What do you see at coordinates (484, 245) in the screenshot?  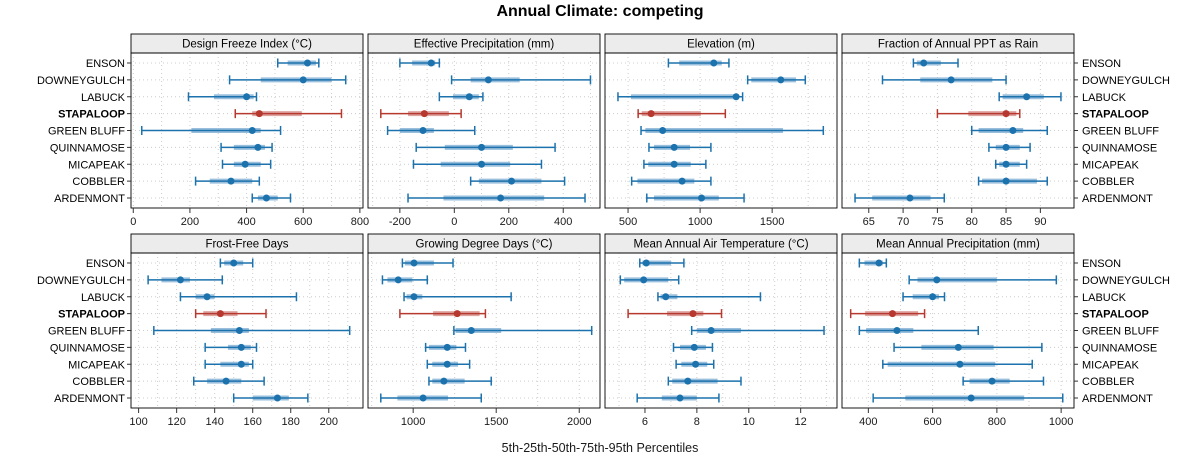 I see `strip-title: Growing Degree Days (°C)` at bounding box center [484, 245].